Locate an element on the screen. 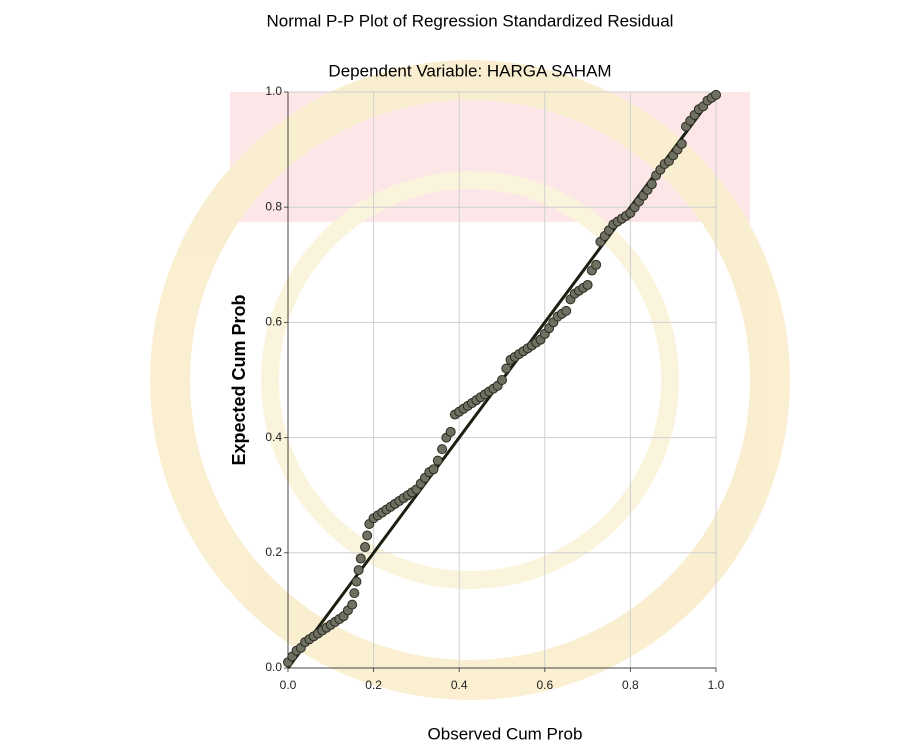 The image size is (915, 747). x-tick-label: 1.0 is located at coordinates (716, 685).